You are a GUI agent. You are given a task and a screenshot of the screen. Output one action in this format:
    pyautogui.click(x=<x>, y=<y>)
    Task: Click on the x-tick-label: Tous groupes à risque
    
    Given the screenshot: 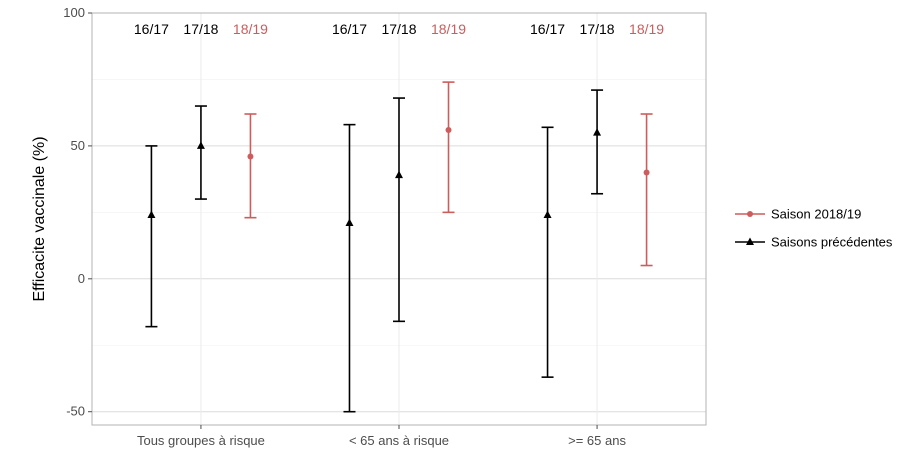 What is the action you would take?
    pyautogui.click(x=201, y=440)
    